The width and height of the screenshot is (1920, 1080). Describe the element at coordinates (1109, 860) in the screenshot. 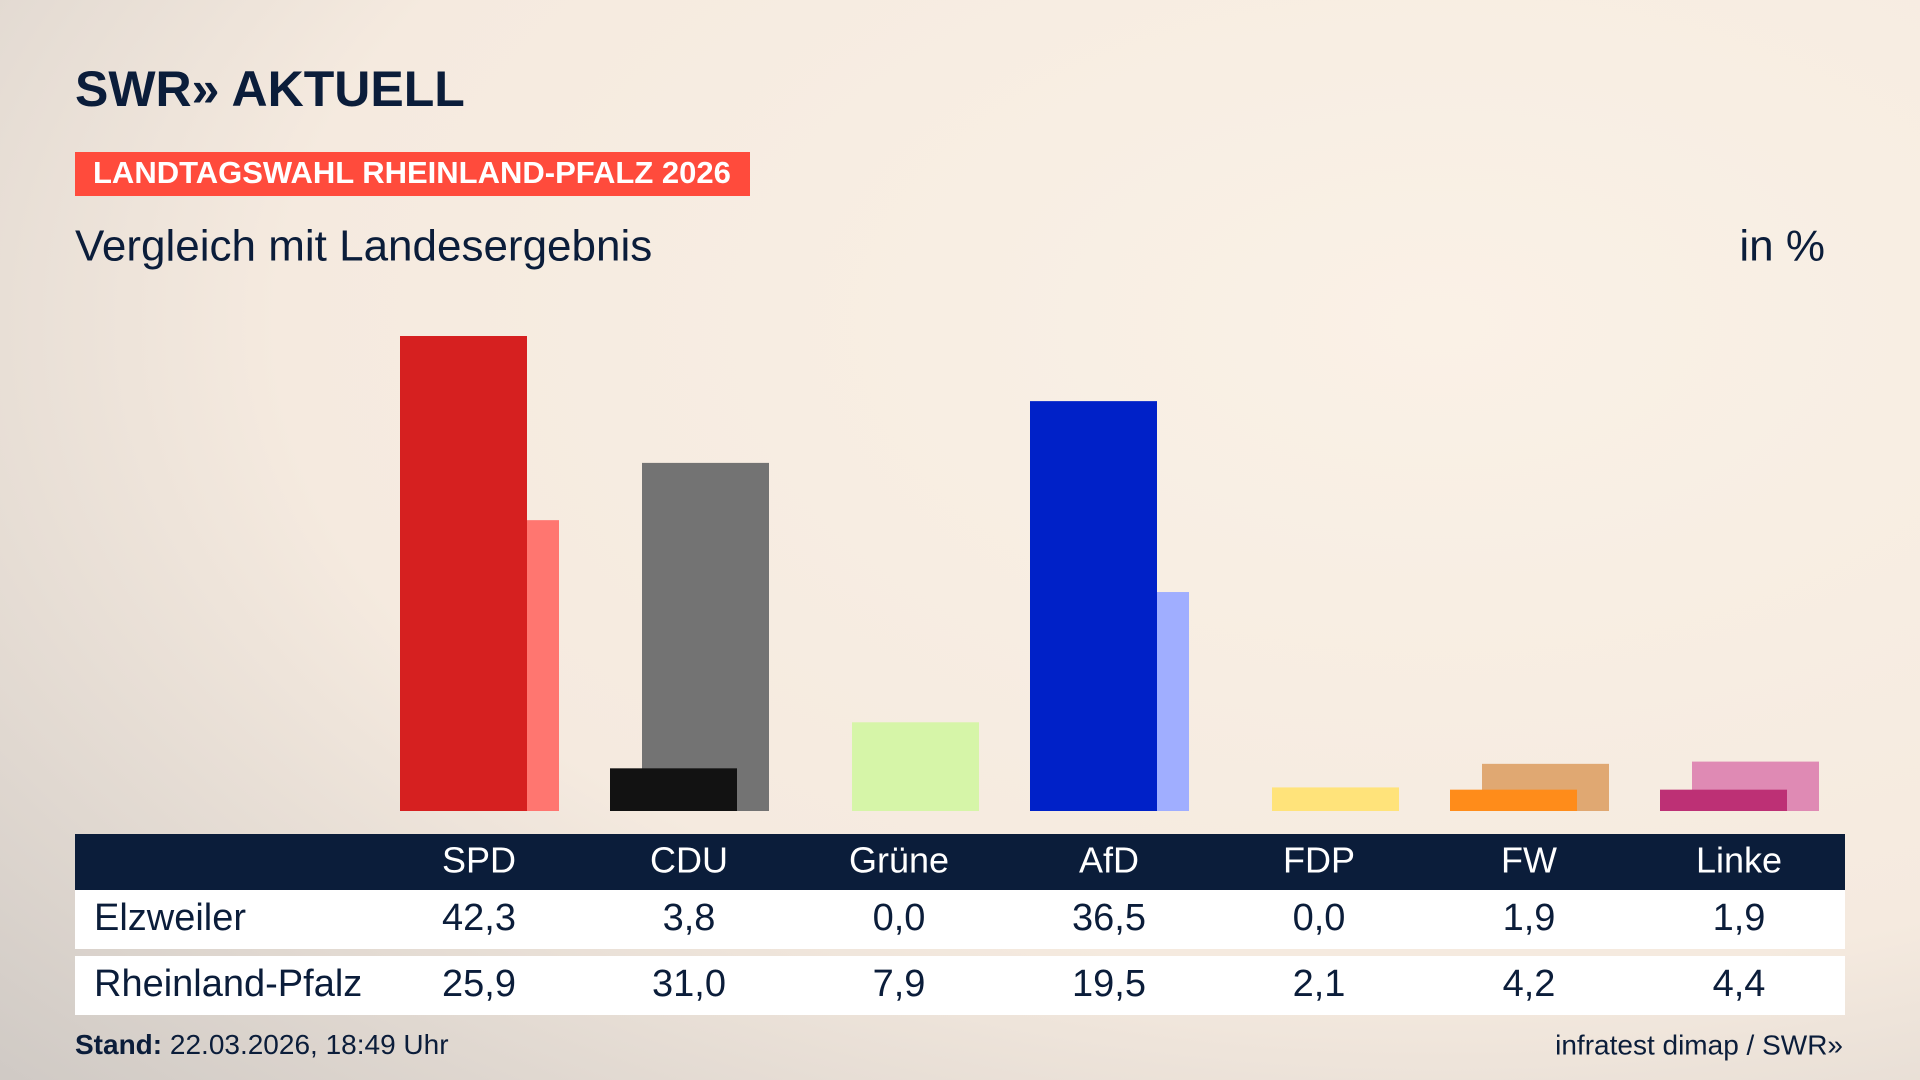

I see `column-header: AfD` at that location.